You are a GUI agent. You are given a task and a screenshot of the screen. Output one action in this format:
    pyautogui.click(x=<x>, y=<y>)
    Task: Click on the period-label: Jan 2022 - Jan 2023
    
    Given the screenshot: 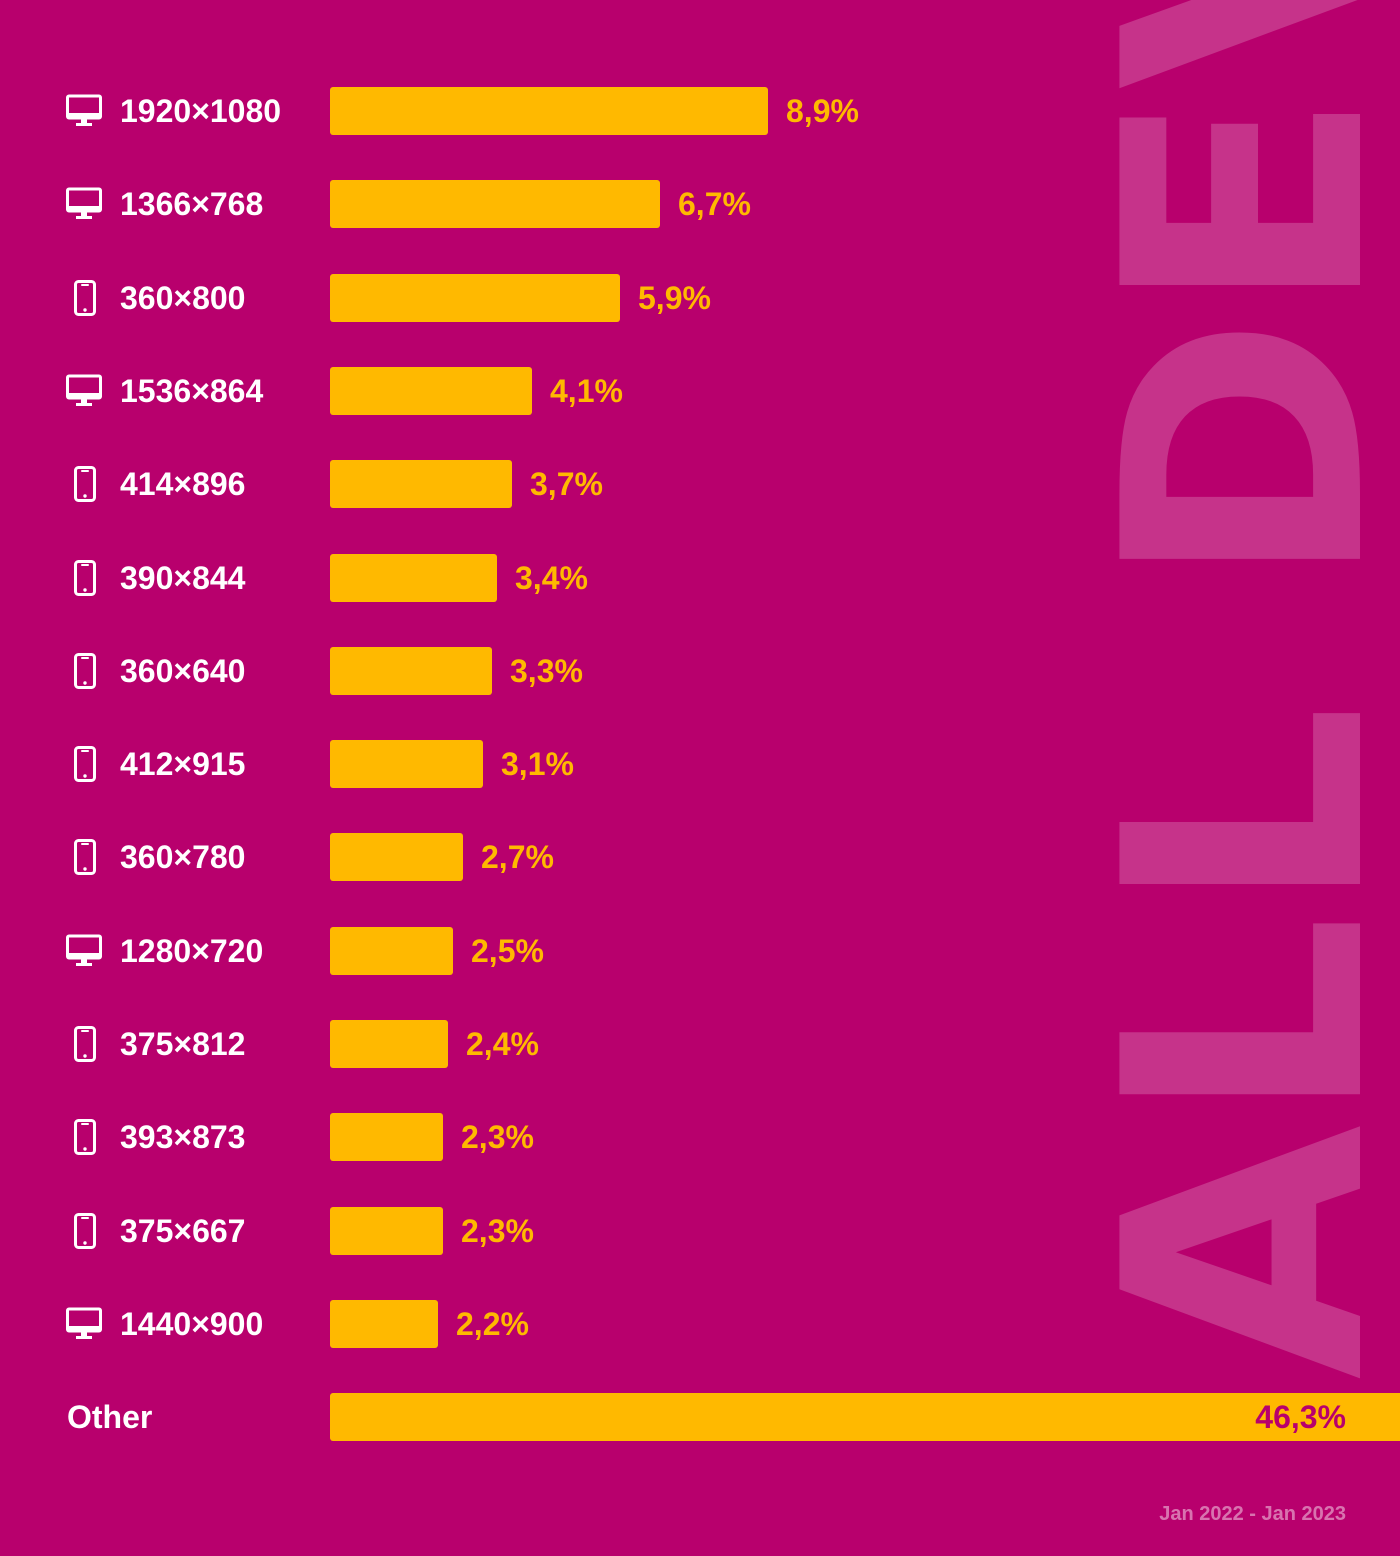 What is the action you would take?
    pyautogui.click(x=1252, y=1514)
    